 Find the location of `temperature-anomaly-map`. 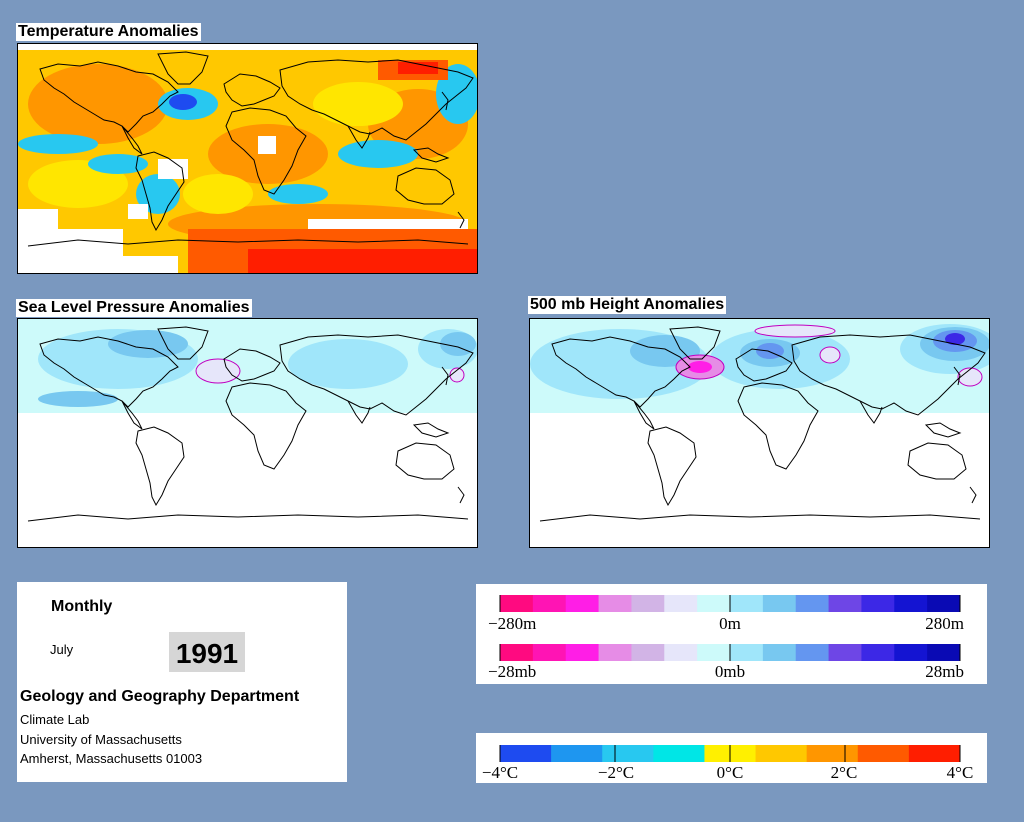

temperature-anomaly-map is located at coordinates (247, 158).